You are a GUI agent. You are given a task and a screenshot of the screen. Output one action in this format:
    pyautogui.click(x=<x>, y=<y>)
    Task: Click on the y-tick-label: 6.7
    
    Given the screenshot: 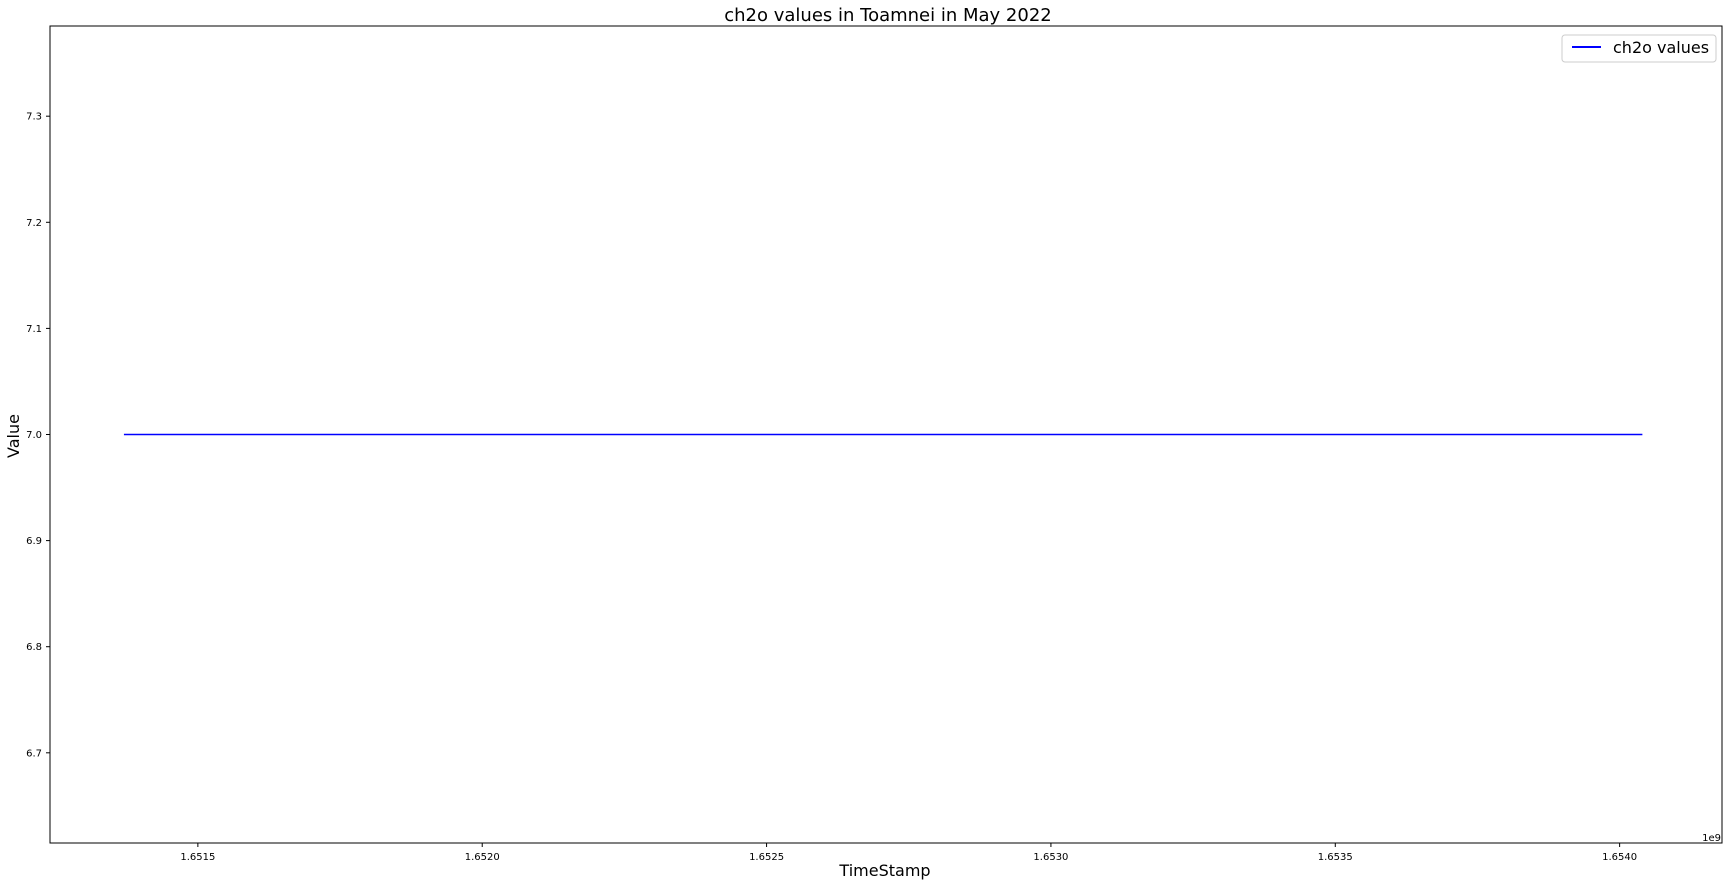 What is the action you would take?
    pyautogui.click(x=34, y=753)
    